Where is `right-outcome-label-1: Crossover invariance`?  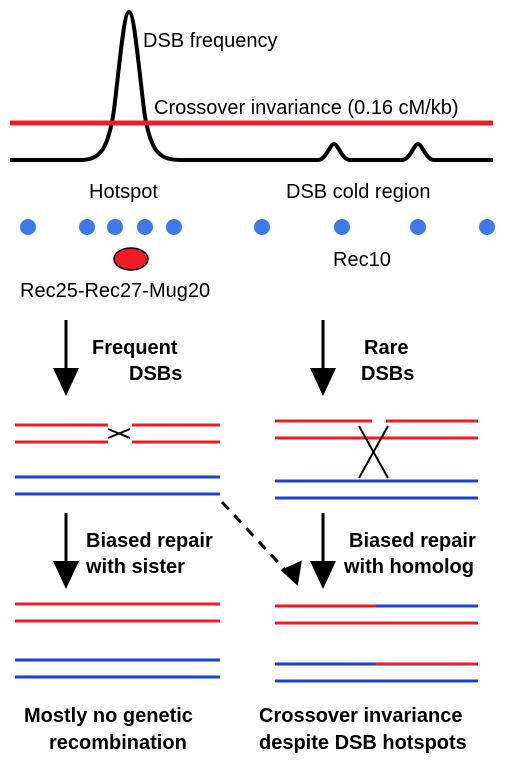 right-outcome-label-1: Crossover invariance is located at coordinates (360, 716).